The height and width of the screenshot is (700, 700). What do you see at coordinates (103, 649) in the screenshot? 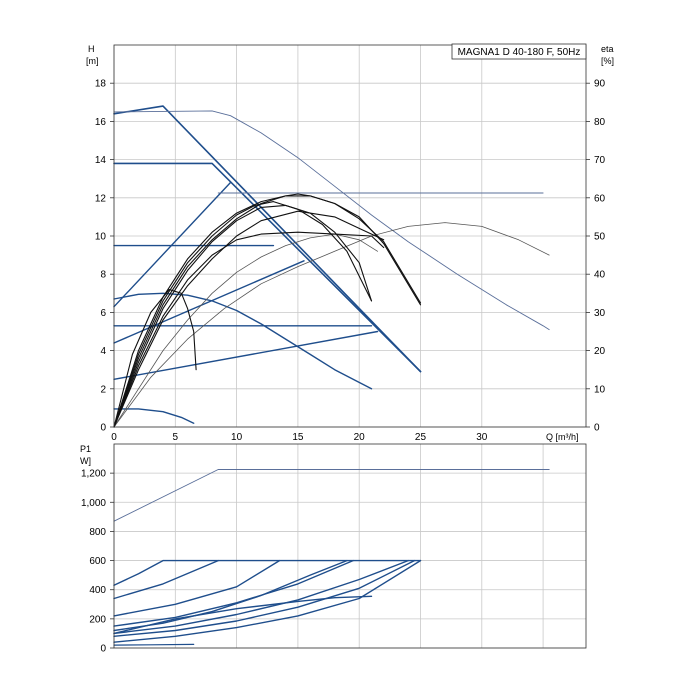
I see `power-tick-label: 0` at bounding box center [103, 649].